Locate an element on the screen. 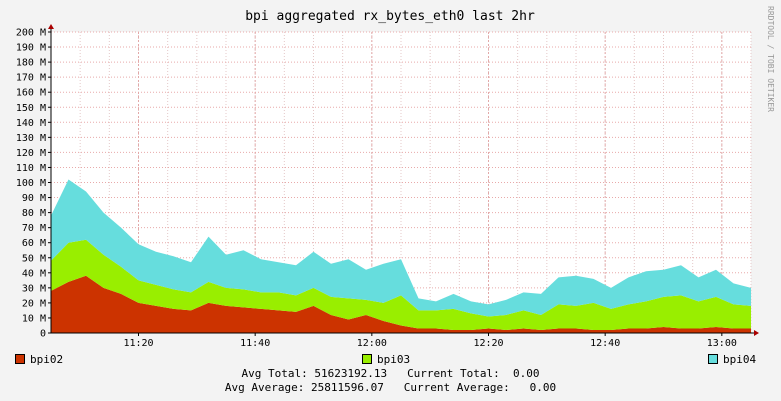 This screenshot has height=401, width=781. y-tick-label: 90 M is located at coordinates (34, 198).